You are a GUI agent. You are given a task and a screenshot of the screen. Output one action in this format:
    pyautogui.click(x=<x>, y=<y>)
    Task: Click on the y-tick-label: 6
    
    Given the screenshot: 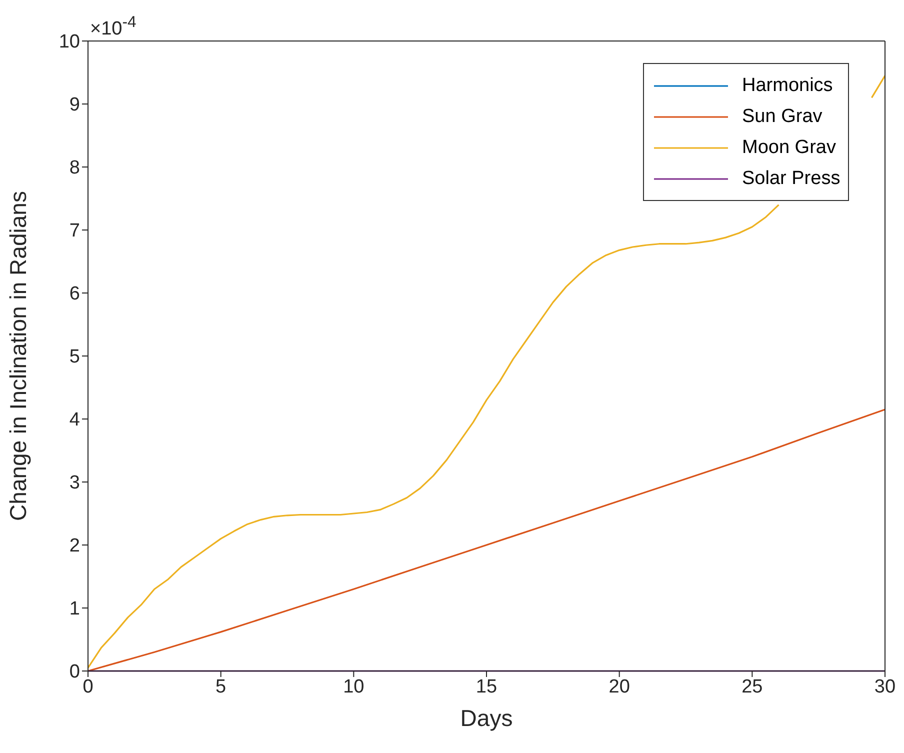 What is the action you would take?
    pyautogui.click(x=74, y=294)
    